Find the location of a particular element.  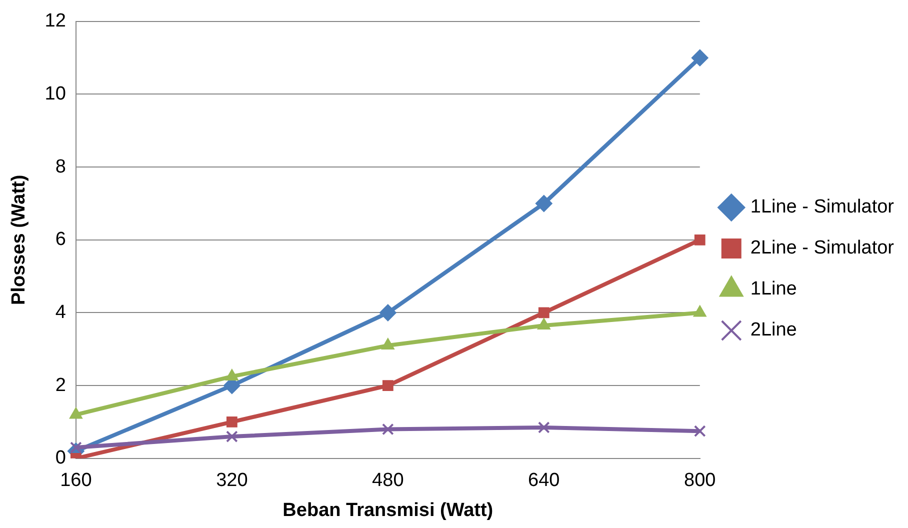

legend-label: 2Line - Simulator is located at coordinates (822, 248).